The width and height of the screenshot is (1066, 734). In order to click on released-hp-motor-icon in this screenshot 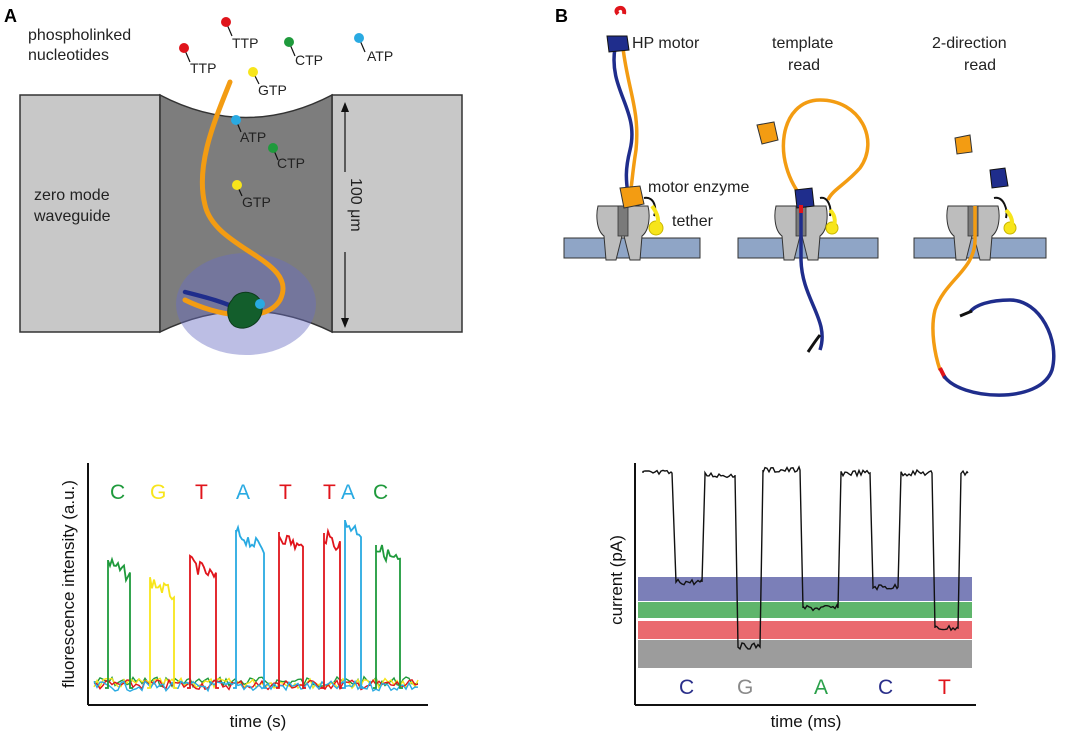, I will do `click(999, 178)`.